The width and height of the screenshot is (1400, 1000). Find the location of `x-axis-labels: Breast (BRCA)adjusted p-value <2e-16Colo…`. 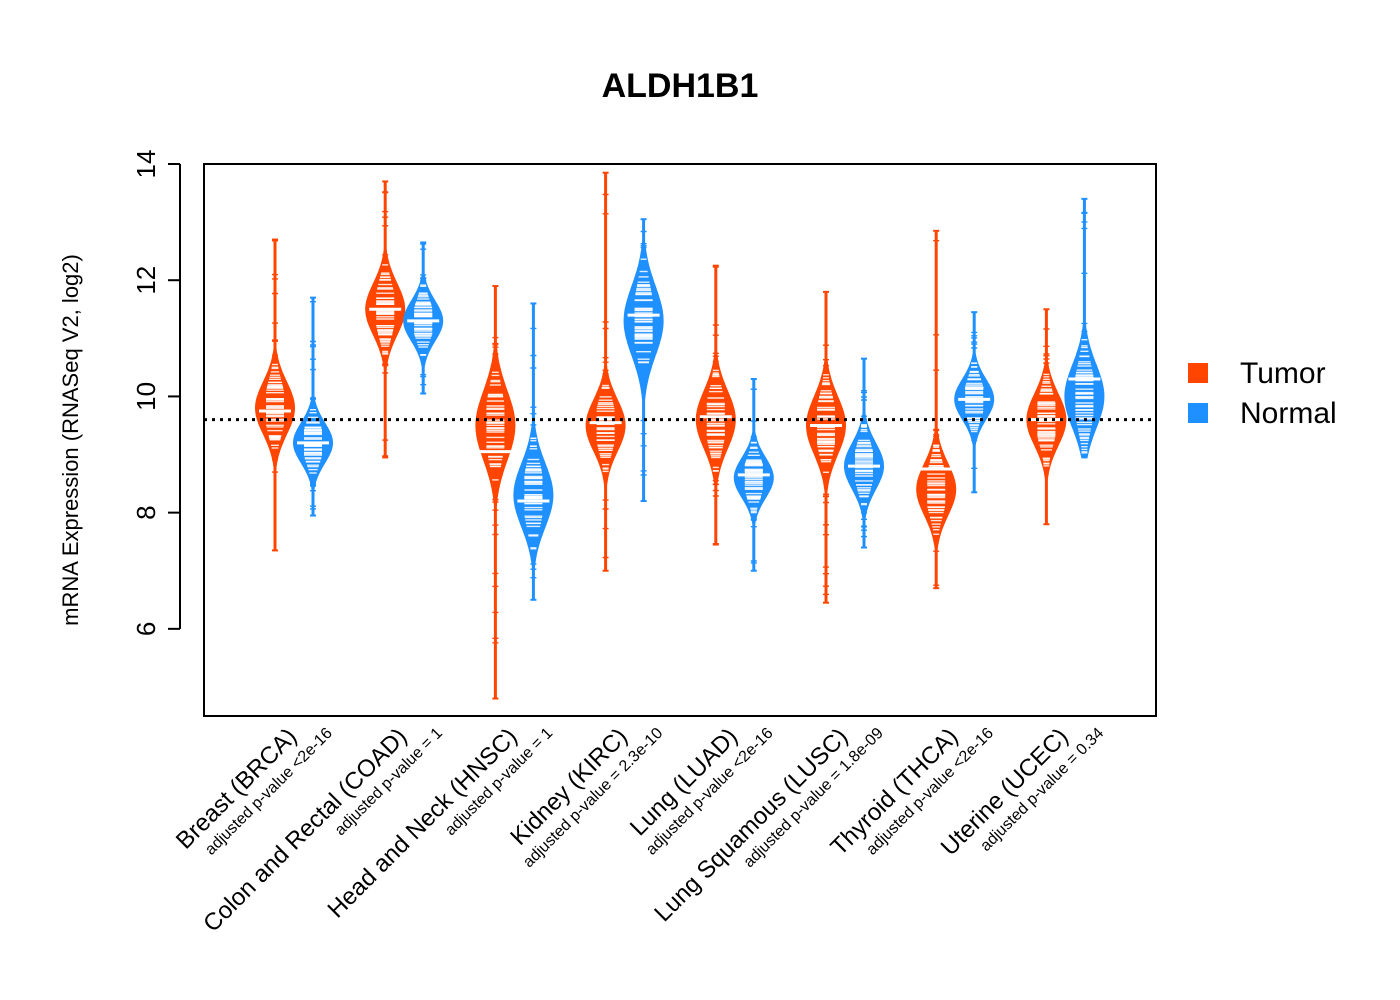

x-axis-labels: Breast (BRCA)adjusted p-value <2e-16Colo… is located at coordinates (639, 830).